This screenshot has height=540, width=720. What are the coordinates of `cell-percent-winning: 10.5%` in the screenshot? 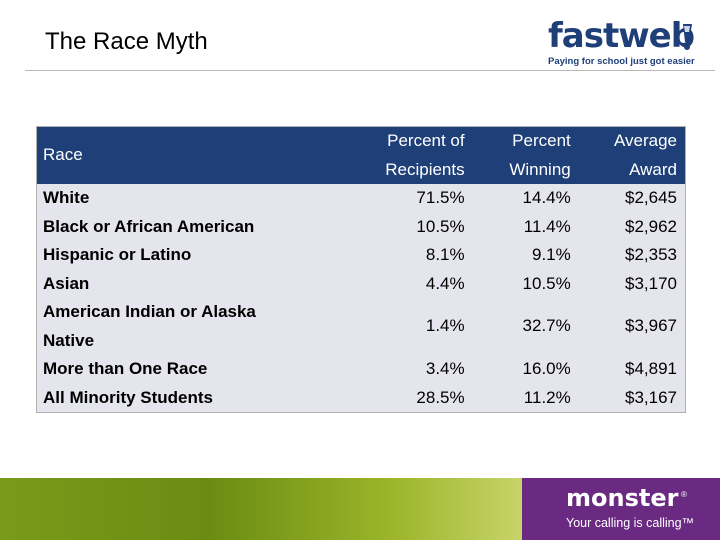 It's located at (546, 283).